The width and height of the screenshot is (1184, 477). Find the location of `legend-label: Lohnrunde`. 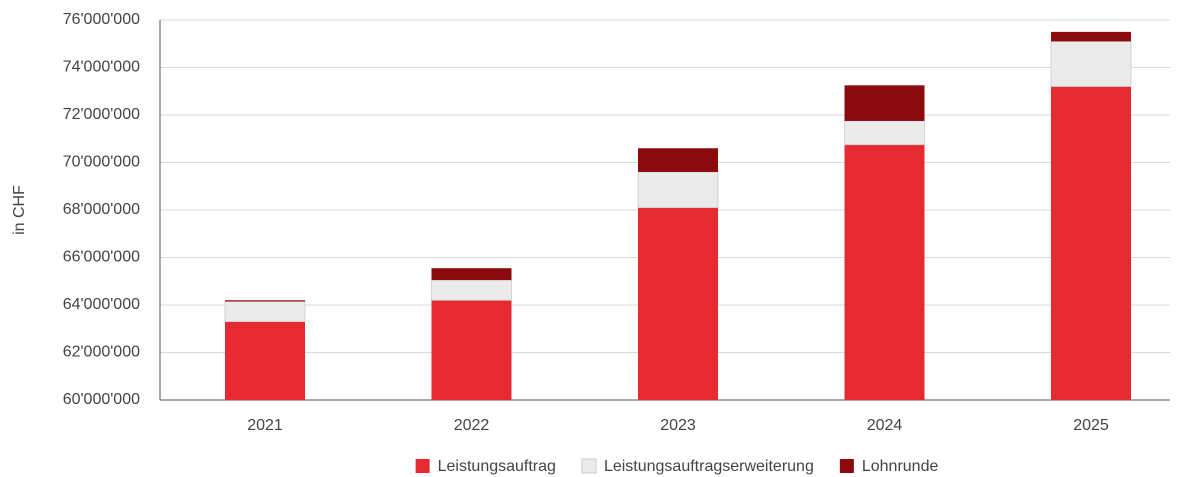

legend-label: Lohnrunde is located at coordinates (900, 466).